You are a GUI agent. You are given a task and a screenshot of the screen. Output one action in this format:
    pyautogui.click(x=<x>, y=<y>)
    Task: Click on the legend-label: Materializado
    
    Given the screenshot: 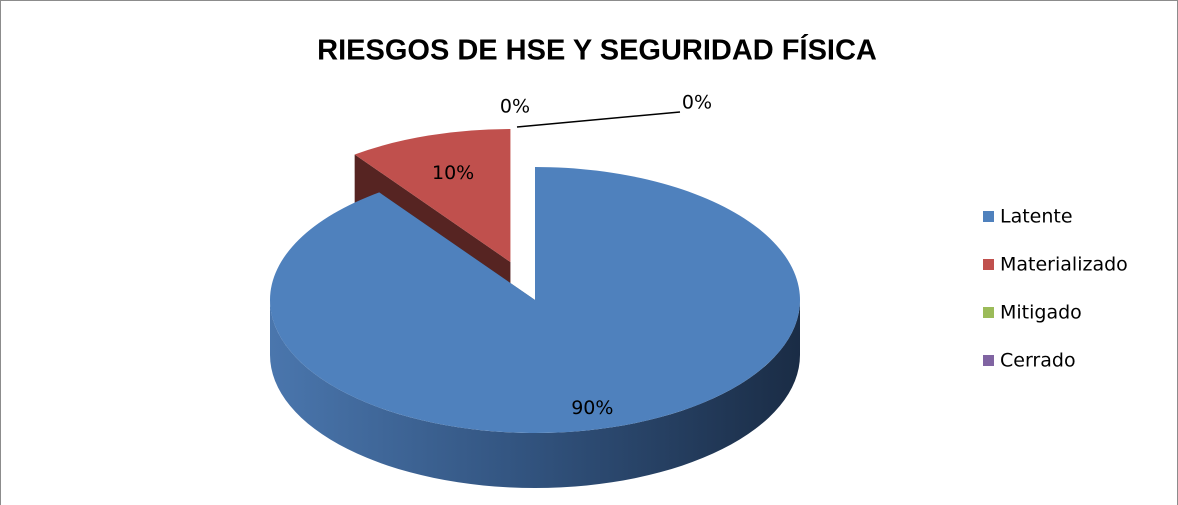 What is the action you would take?
    pyautogui.click(x=1064, y=265)
    